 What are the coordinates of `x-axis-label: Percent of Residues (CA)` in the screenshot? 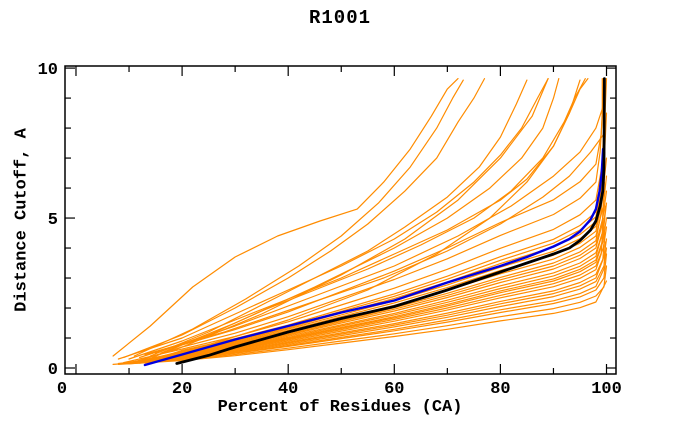 It's located at (340, 407).